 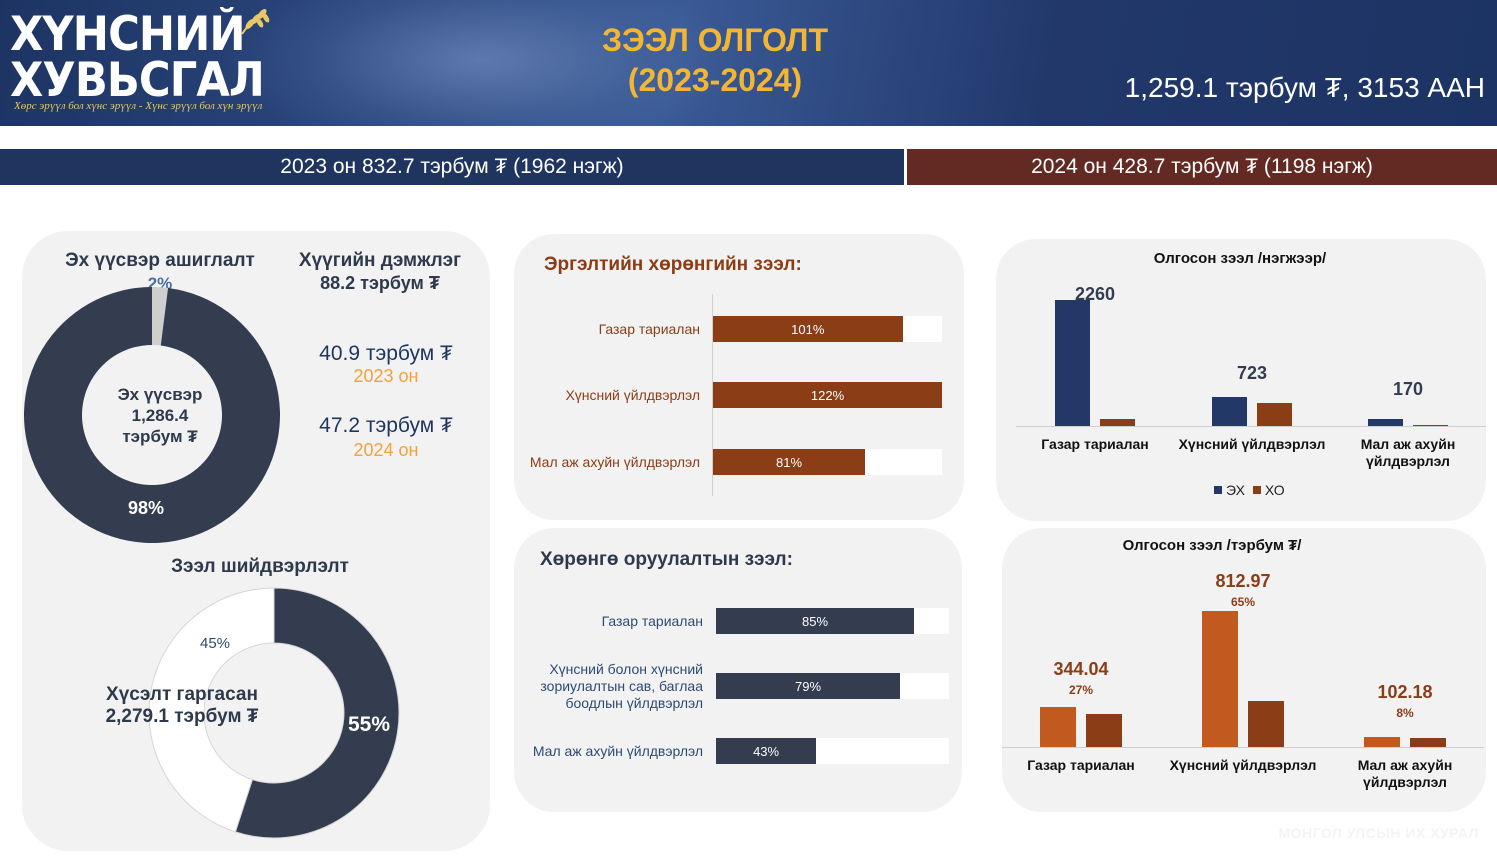 What do you see at coordinates (160, 436) in the screenshot?
I see `source-center-line-3: тэрбум ₮` at bounding box center [160, 436].